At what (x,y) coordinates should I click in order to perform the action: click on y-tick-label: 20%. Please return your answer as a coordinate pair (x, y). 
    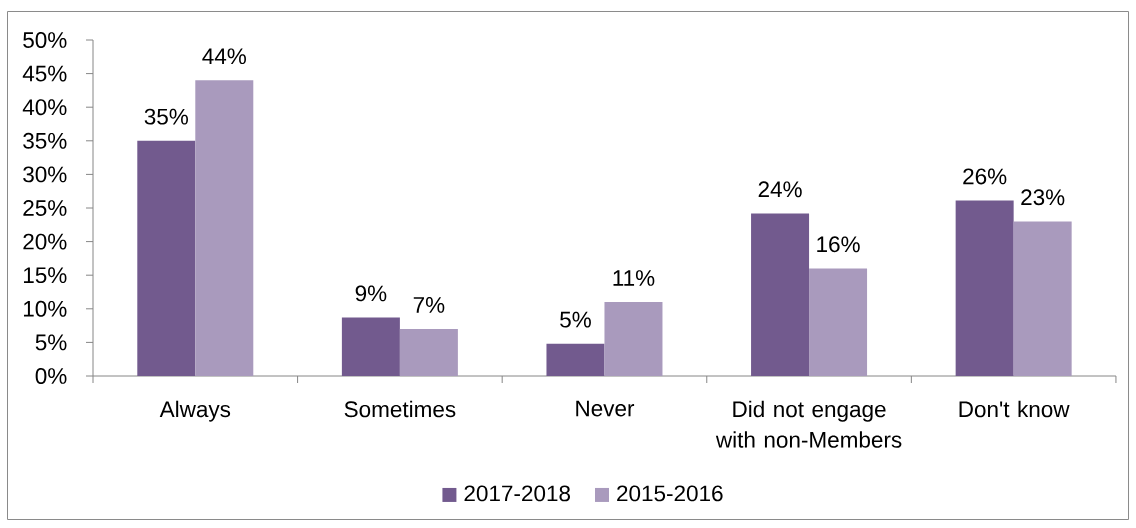
    Looking at the image, I should click on (45, 241).